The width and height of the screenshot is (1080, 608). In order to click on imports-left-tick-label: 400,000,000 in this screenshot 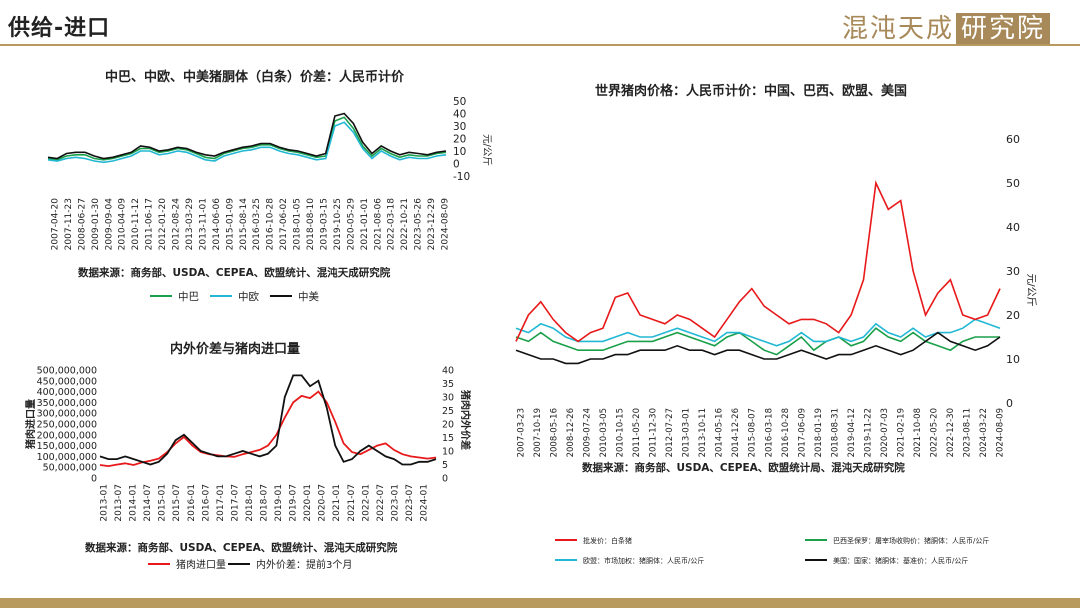, I will do `click(67, 392)`.